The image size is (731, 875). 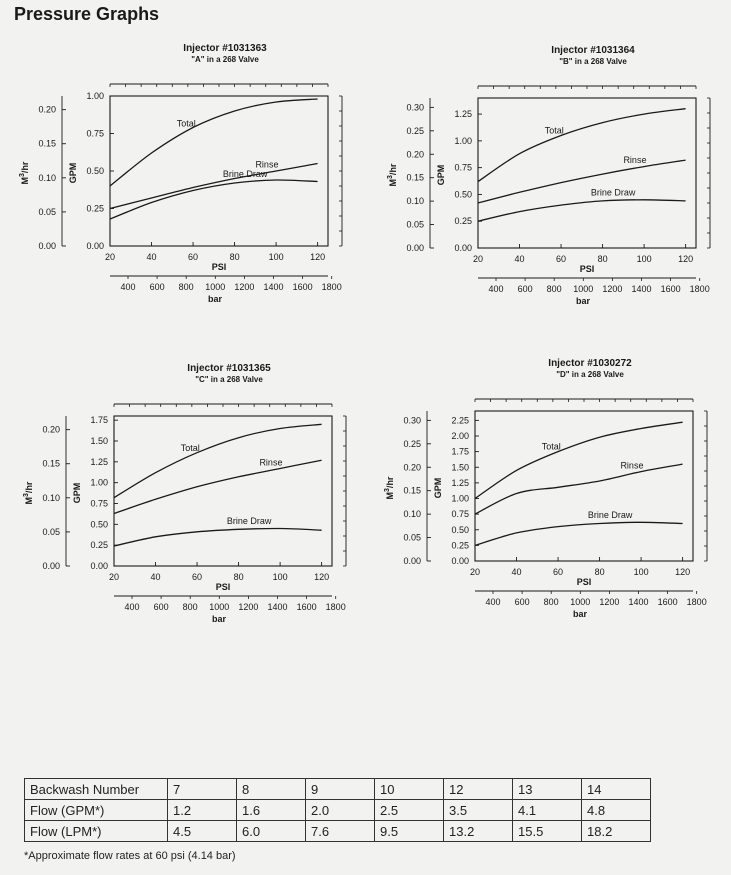 I want to click on table-cell: 9.5, so click(x=409, y=831).